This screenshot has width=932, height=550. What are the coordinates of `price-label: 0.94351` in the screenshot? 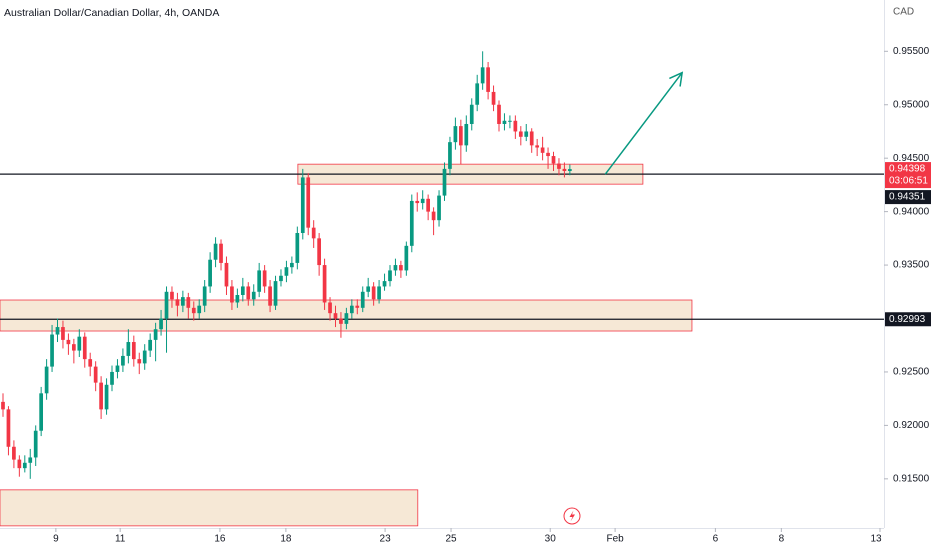 It's located at (907, 197).